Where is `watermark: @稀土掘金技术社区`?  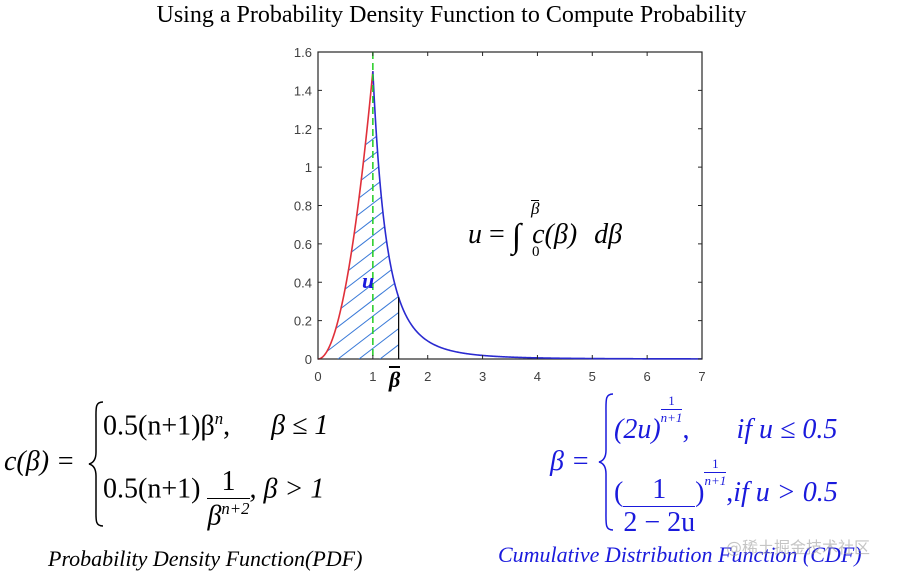
watermark: @稀土掘金技术社区 is located at coordinates (798, 547).